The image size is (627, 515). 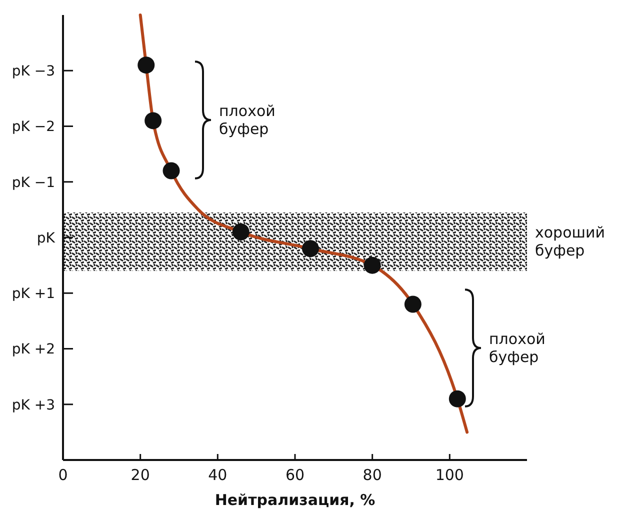 What do you see at coordinates (218, 475) in the screenshot?
I see `x-tick-label: 40` at bounding box center [218, 475].